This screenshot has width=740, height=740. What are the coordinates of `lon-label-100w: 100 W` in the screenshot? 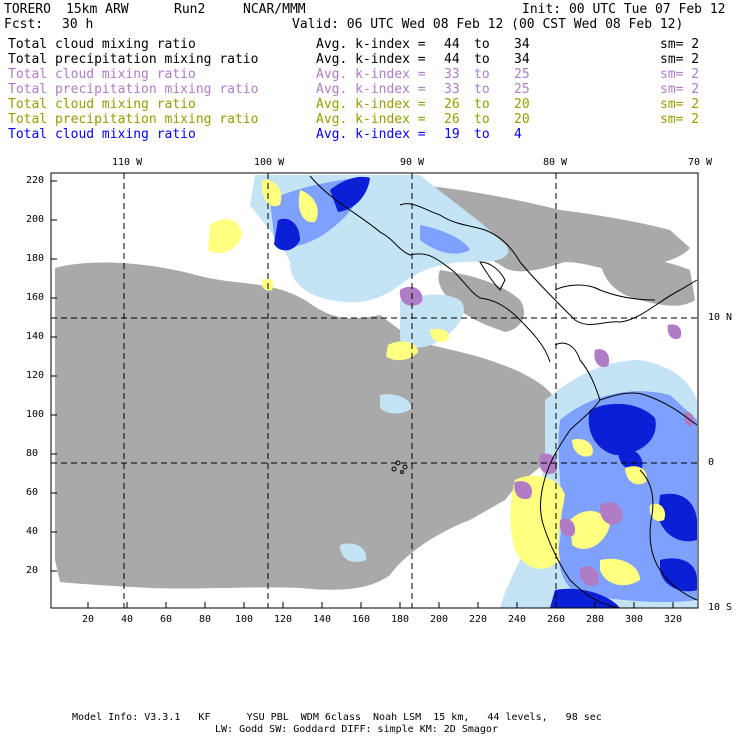 It's located at (269, 162).